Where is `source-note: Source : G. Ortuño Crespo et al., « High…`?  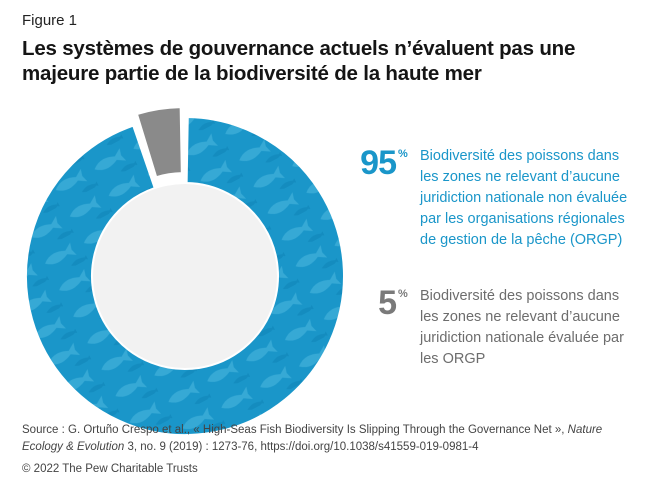 source-note: Source : G. Ortuño Crespo et al., « High… is located at coordinates (327, 439).